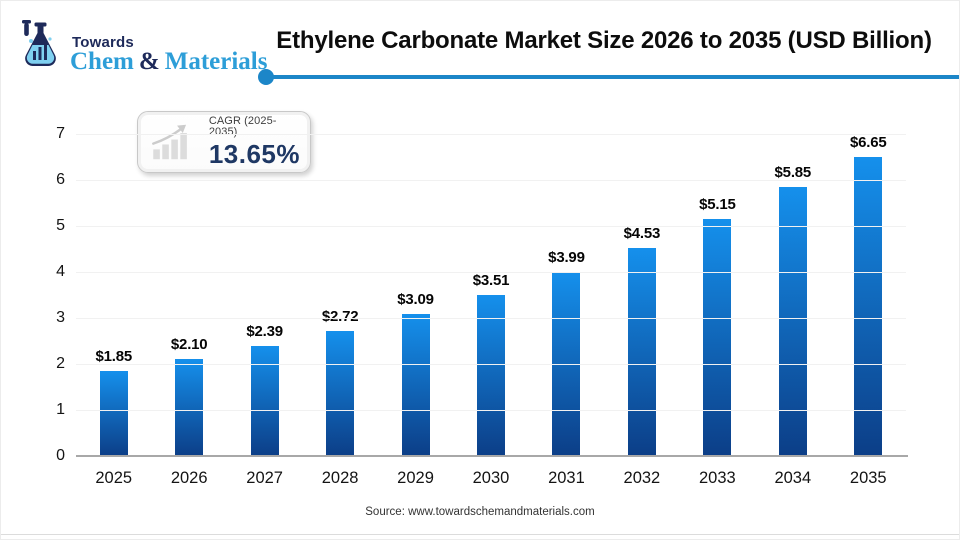 This screenshot has width=960, height=540. I want to click on bar-column-2030: $3.51, so click(490, 295).